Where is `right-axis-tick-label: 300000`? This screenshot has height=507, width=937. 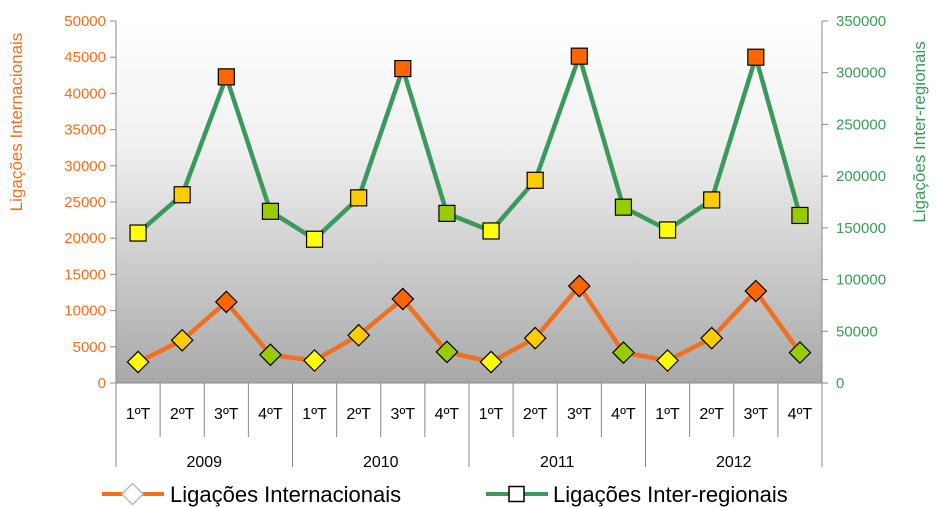
right-axis-tick-label: 300000 is located at coordinates (861, 73).